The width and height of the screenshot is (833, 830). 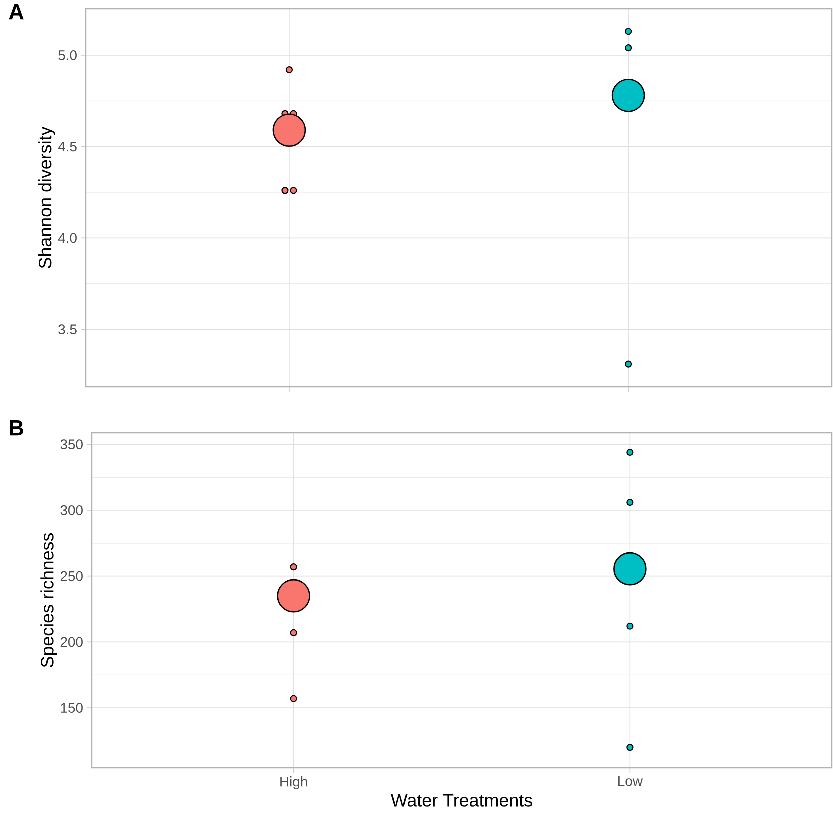 I want to click on y-tick-label: 150, so click(x=72, y=708).